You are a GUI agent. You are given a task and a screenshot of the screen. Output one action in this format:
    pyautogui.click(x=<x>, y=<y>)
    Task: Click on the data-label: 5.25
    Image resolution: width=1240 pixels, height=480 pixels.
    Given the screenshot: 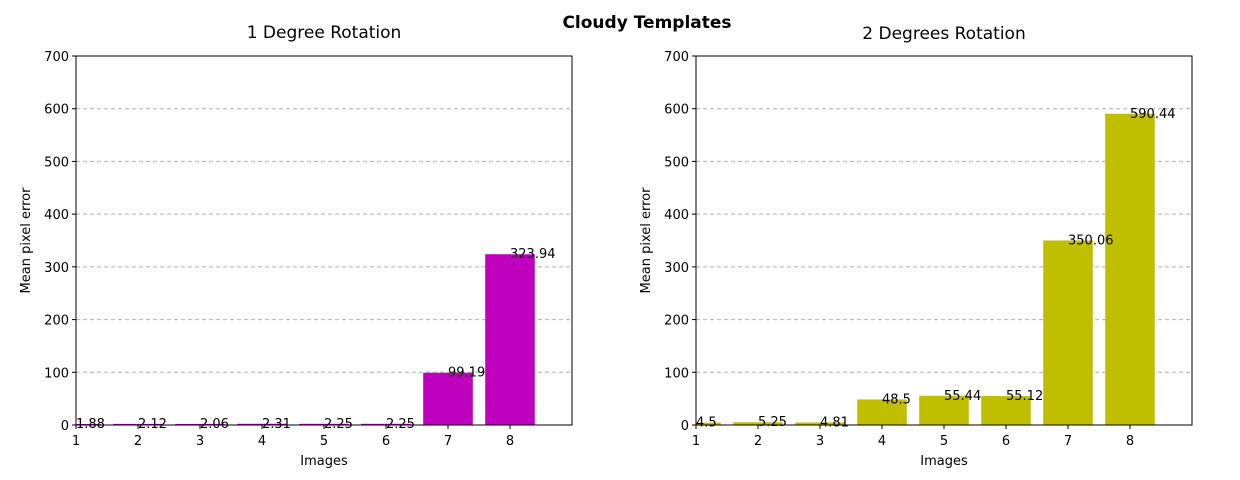 What is the action you would take?
    pyautogui.click(x=772, y=422)
    